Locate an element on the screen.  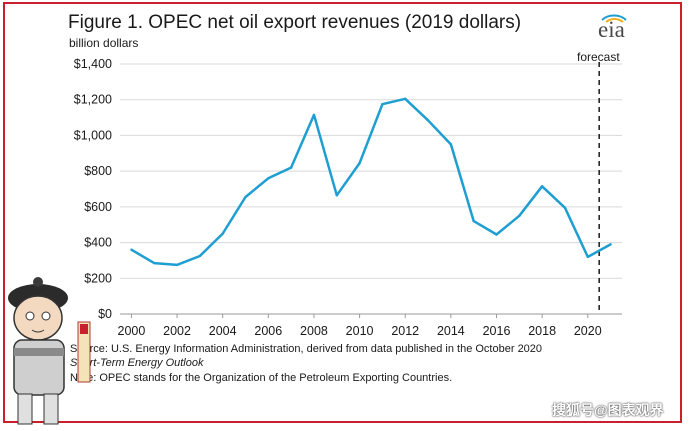
y-tick-label: $1,400 is located at coordinates (93, 64).